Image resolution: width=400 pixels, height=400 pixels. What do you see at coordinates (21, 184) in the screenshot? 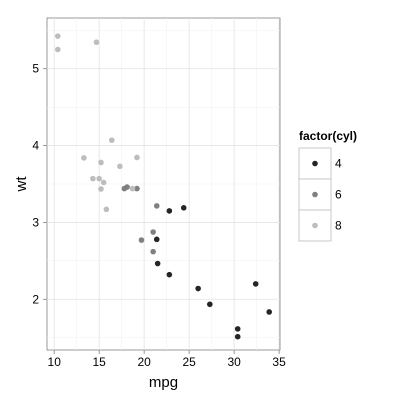
I see `y-axis-title: wt` at bounding box center [21, 184].